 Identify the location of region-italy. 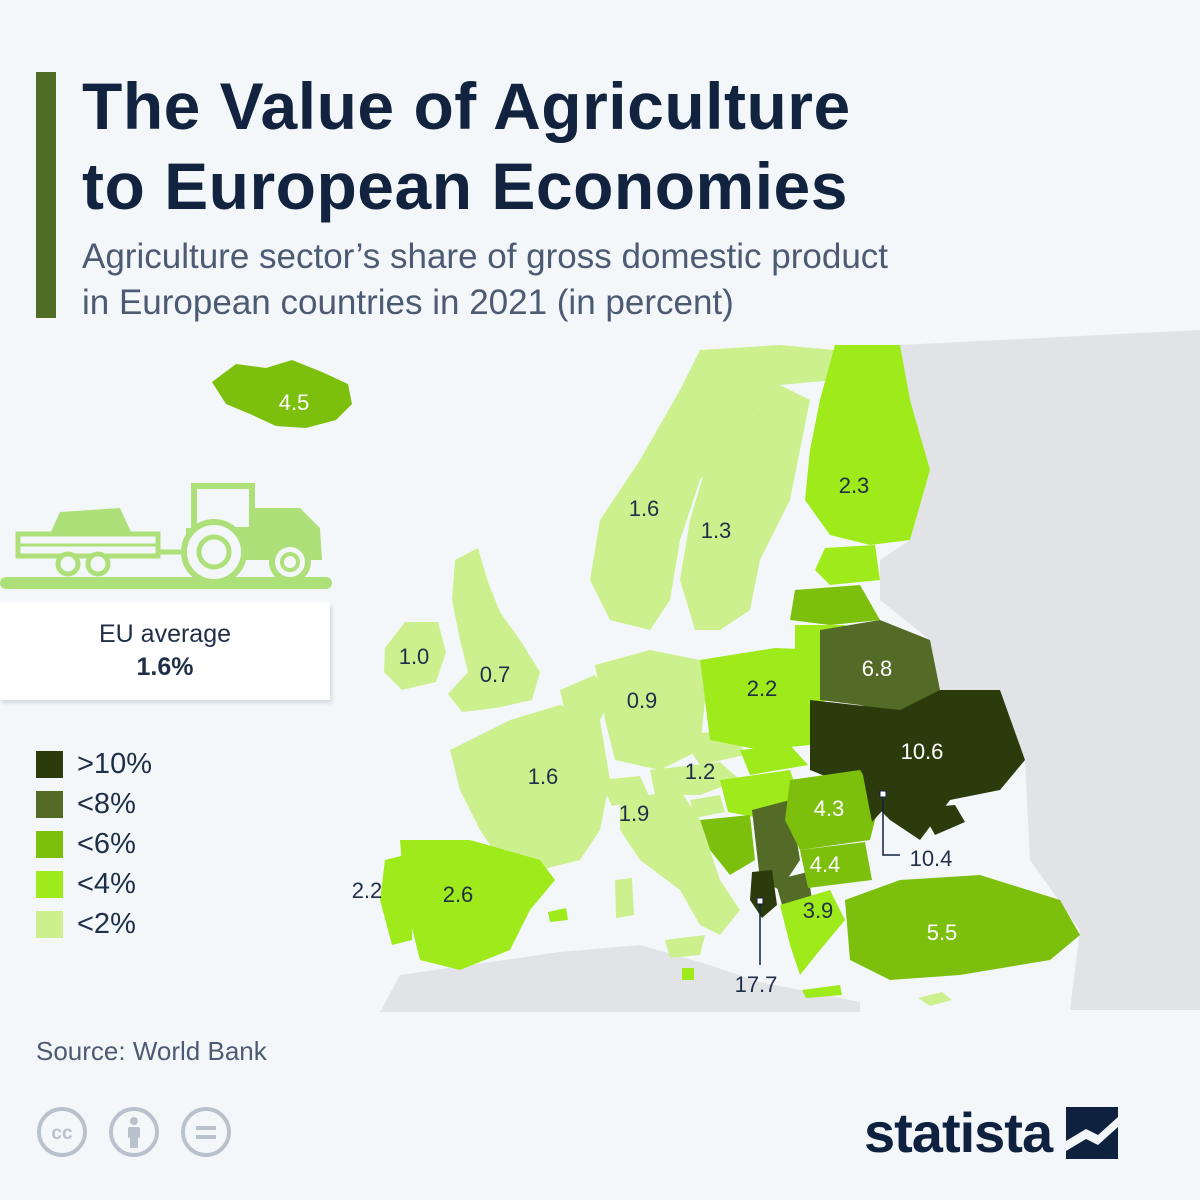
(680, 862).